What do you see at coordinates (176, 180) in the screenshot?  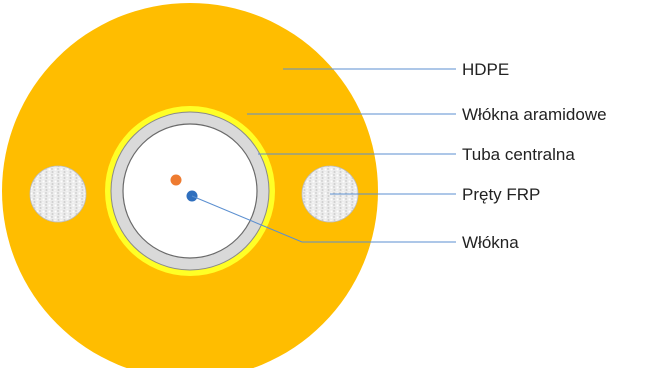 I see `fiber-orange` at bounding box center [176, 180].